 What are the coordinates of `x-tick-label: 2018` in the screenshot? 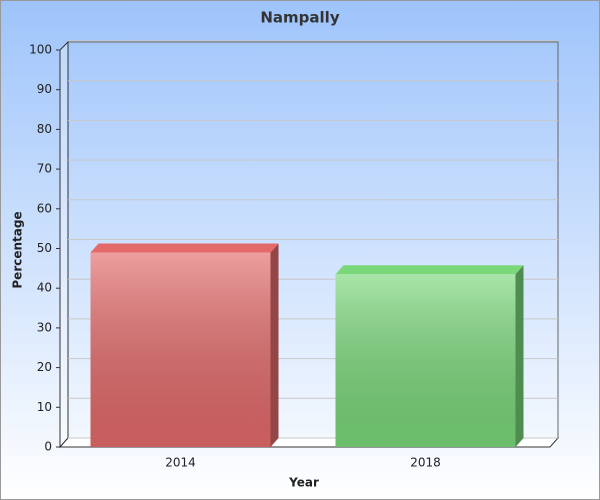 It's located at (425, 463).